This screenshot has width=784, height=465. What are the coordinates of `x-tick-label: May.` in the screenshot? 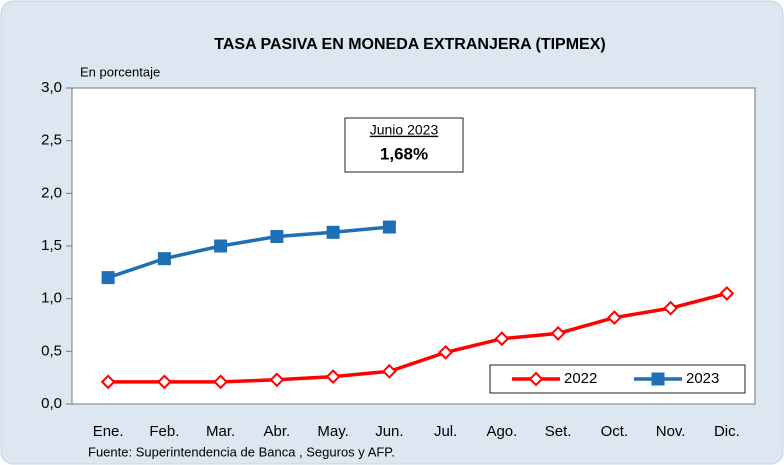 It's located at (332, 431).